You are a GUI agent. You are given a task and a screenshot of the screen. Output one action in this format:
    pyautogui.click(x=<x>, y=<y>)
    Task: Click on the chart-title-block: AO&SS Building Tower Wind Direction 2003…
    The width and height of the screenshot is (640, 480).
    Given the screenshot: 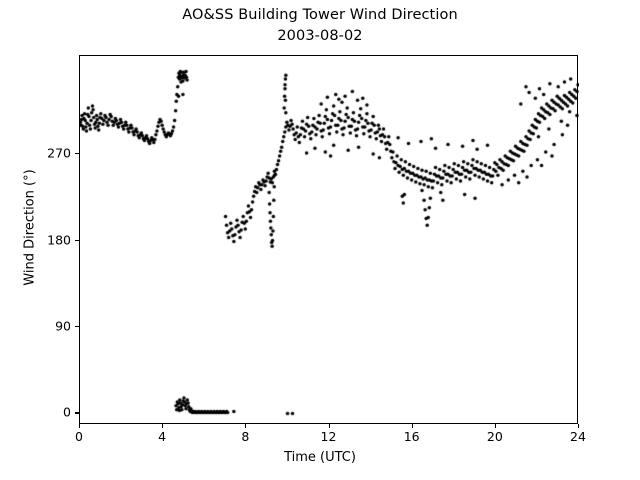 What is the action you would take?
    pyautogui.click(x=320, y=26)
    